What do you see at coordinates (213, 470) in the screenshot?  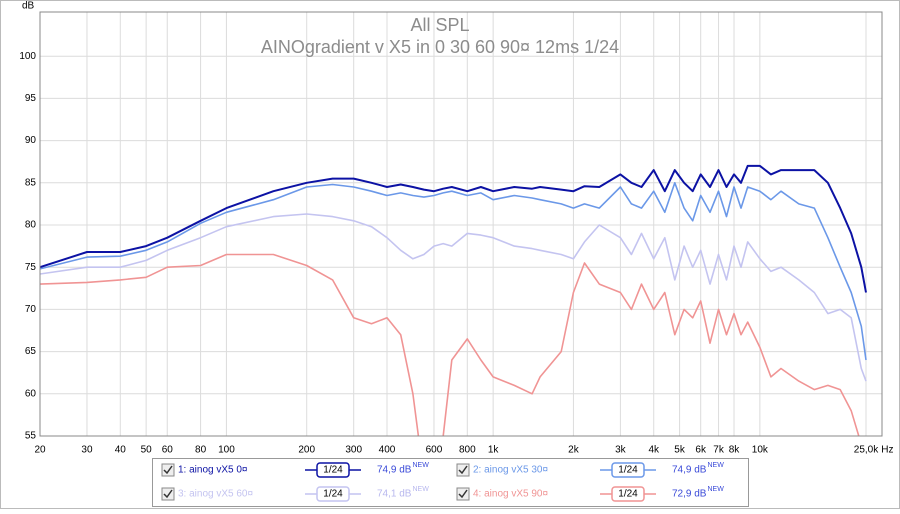 I see `legend-label: 1: ainog vX5 0¤` at bounding box center [213, 470].